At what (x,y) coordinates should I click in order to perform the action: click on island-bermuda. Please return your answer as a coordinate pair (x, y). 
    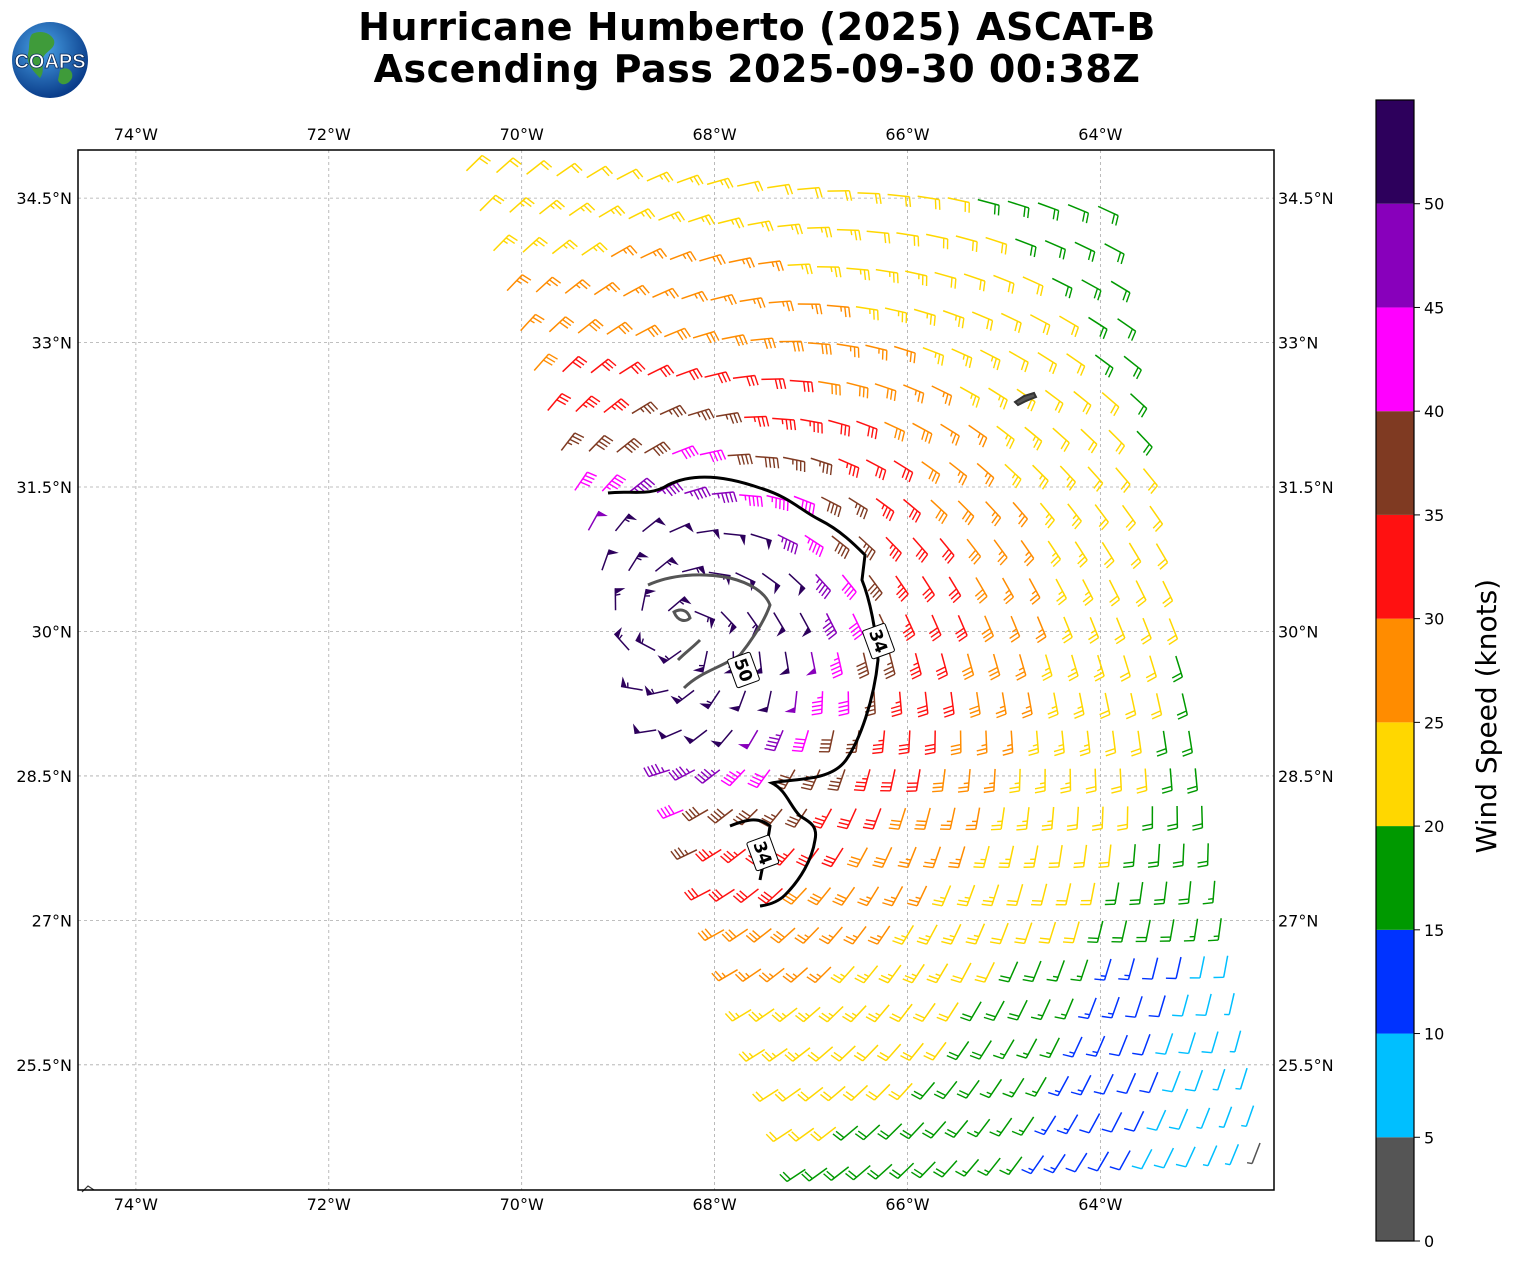
    Looking at the image, I should click on (1025, 399).